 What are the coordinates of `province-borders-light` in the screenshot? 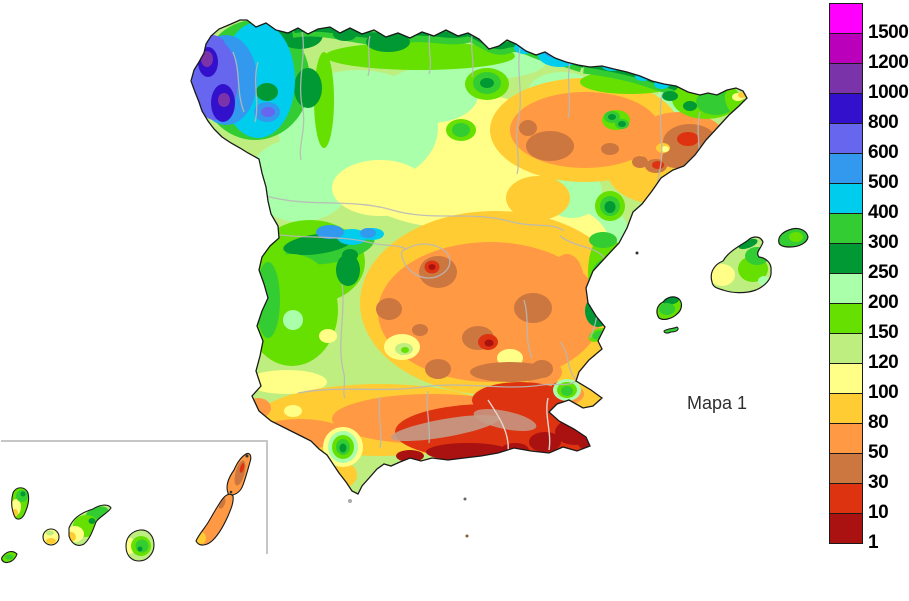 It's located at (519, 425).